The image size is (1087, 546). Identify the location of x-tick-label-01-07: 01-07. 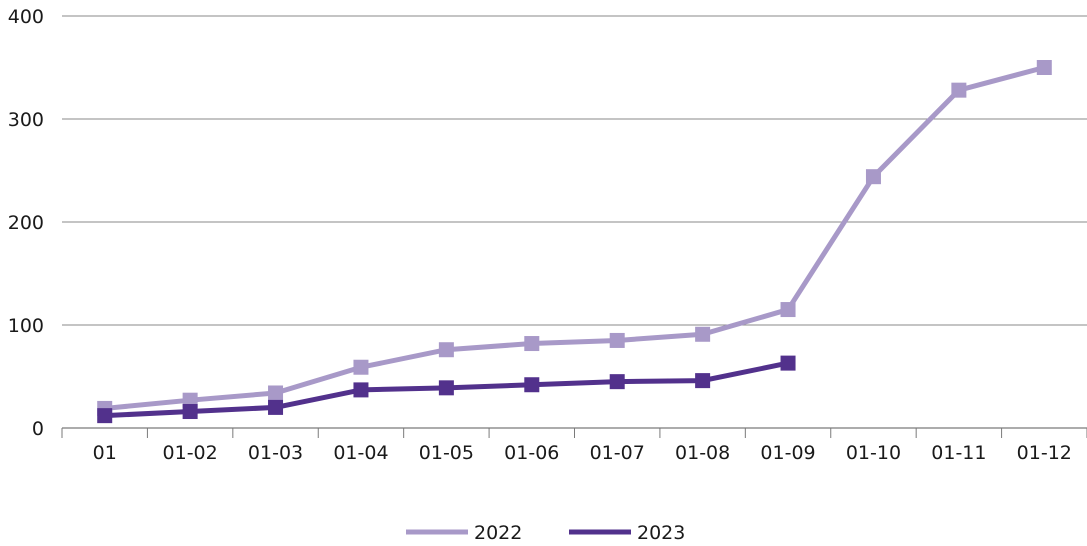
(617, 453).